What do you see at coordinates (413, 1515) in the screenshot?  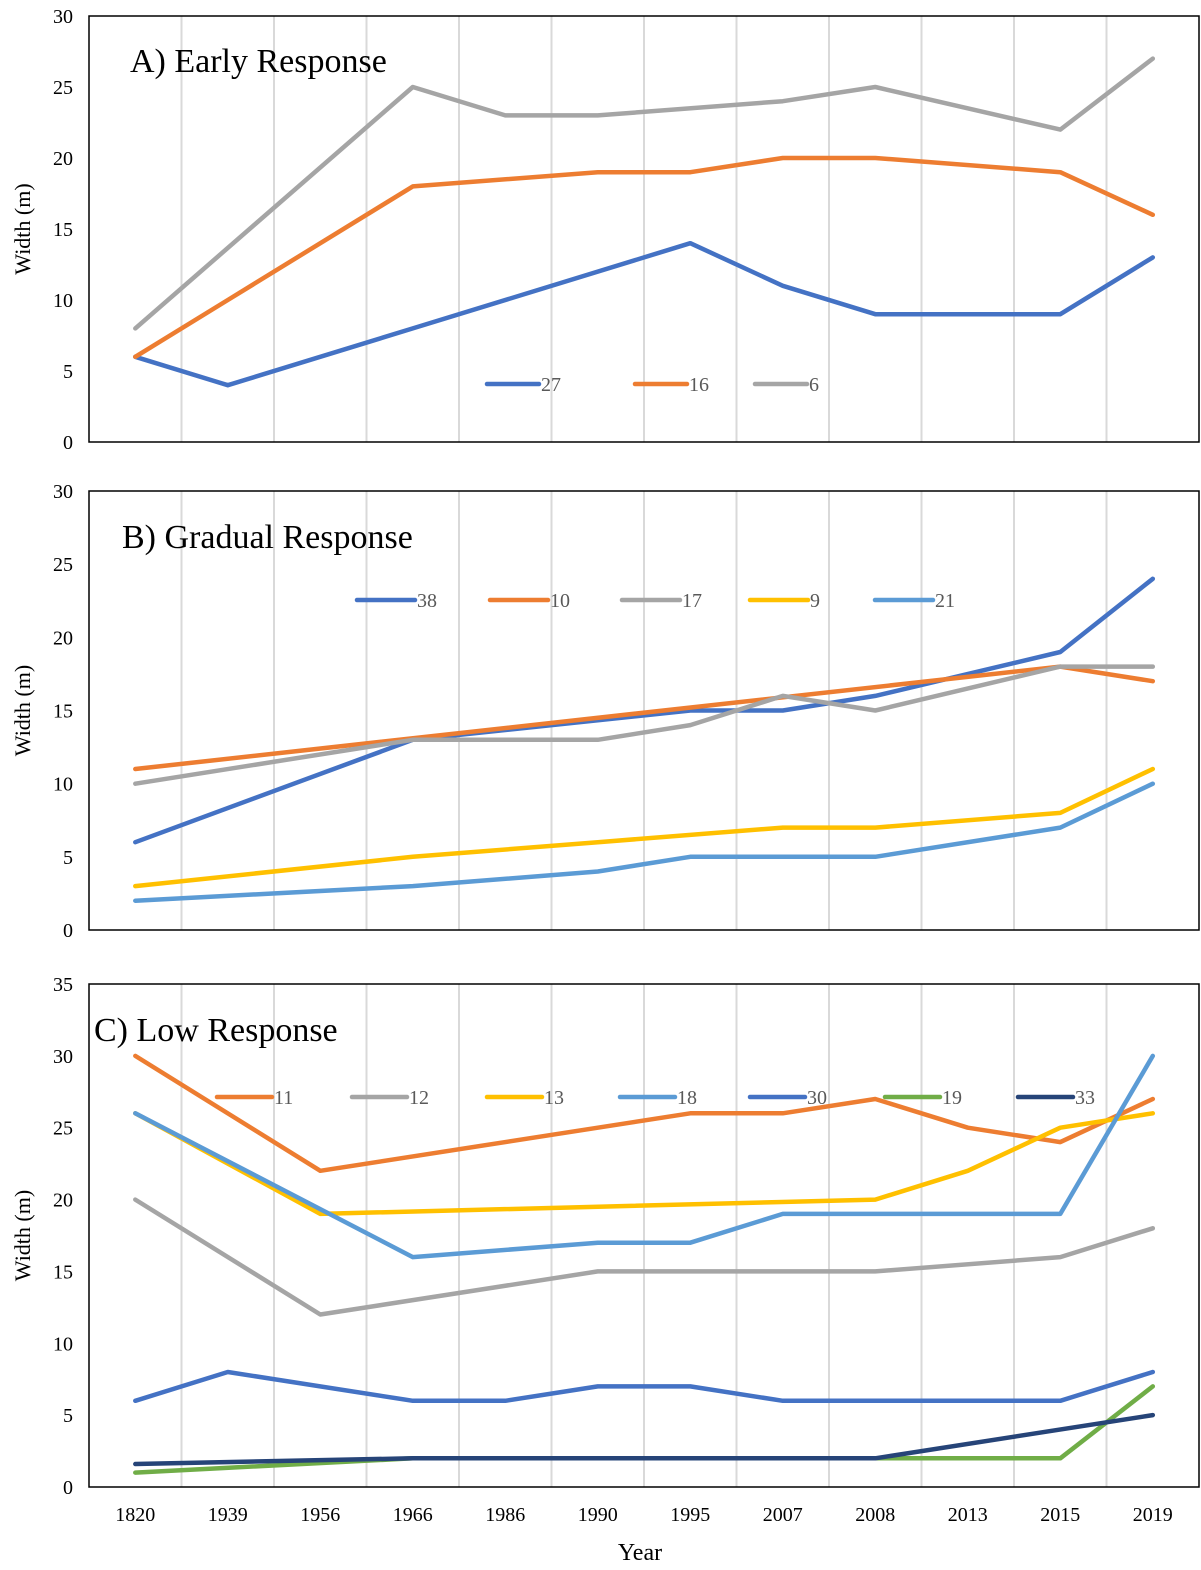 I see `x-tick-label: 1966` at bounding box center [413, 1515].